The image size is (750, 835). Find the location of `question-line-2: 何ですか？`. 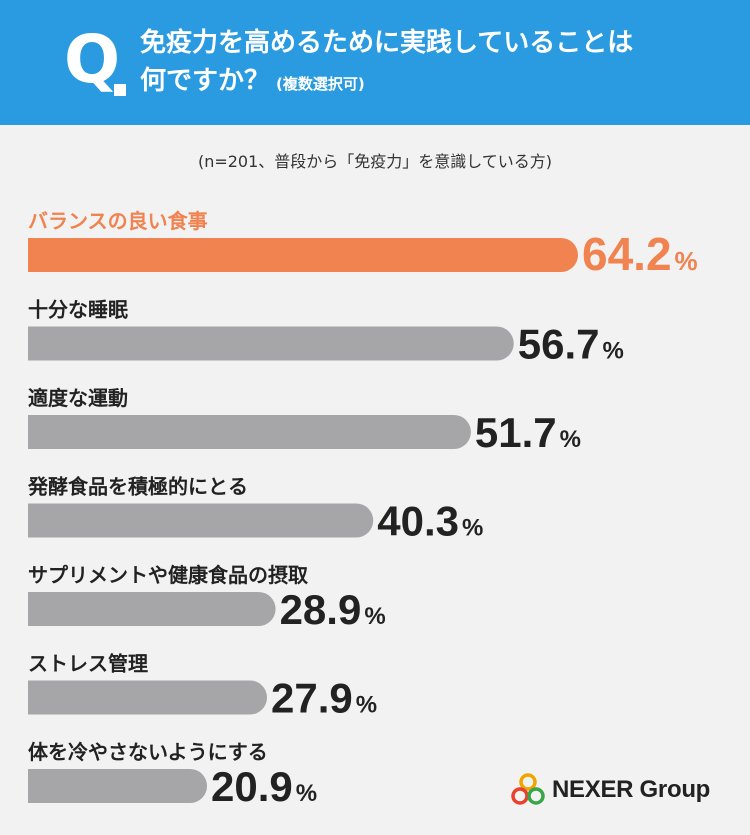

question-line-2: 何ですか？ is located at coordinates (205, 81).